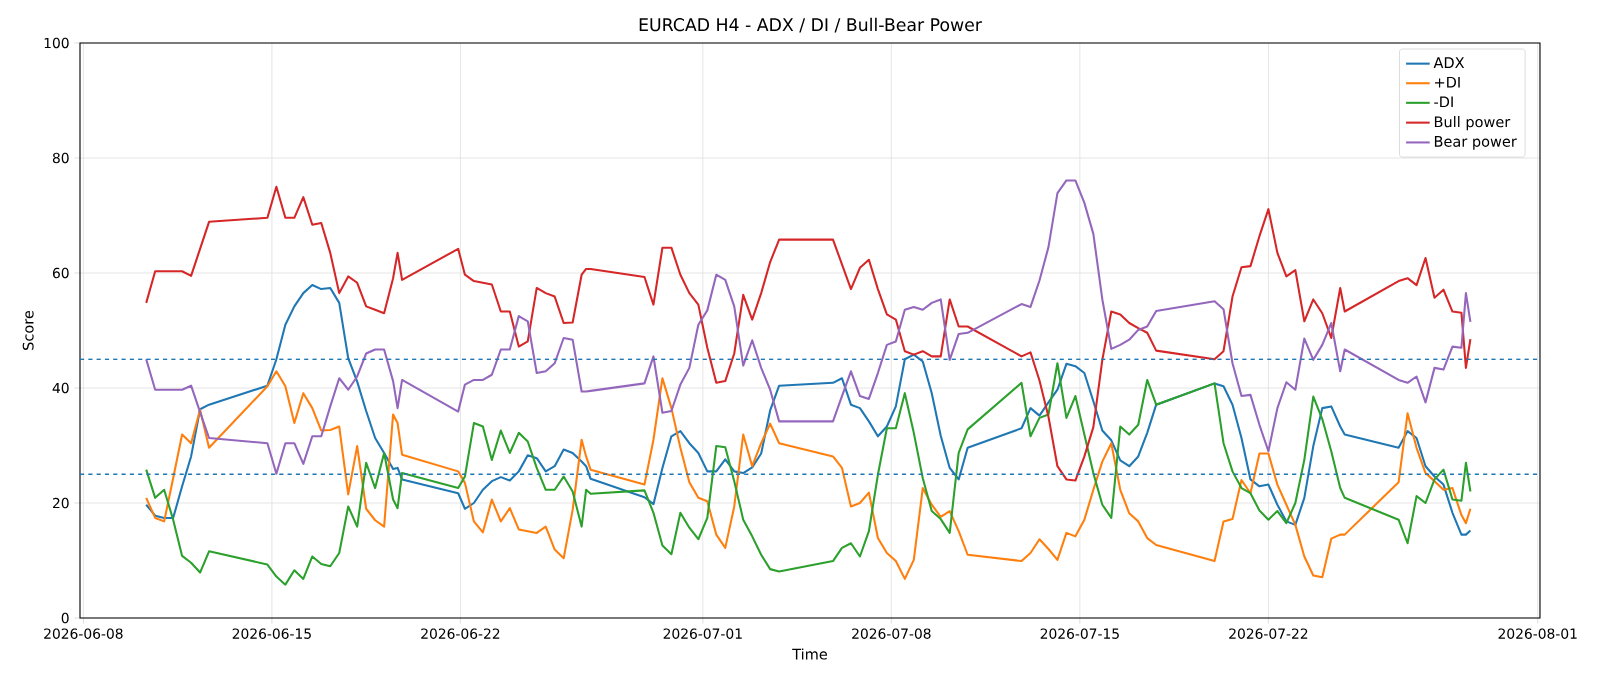  What do you see at coordinates (65, 618) in the screenshot?
I see `y-tick-label: 0` at bounding box center [65, 618].